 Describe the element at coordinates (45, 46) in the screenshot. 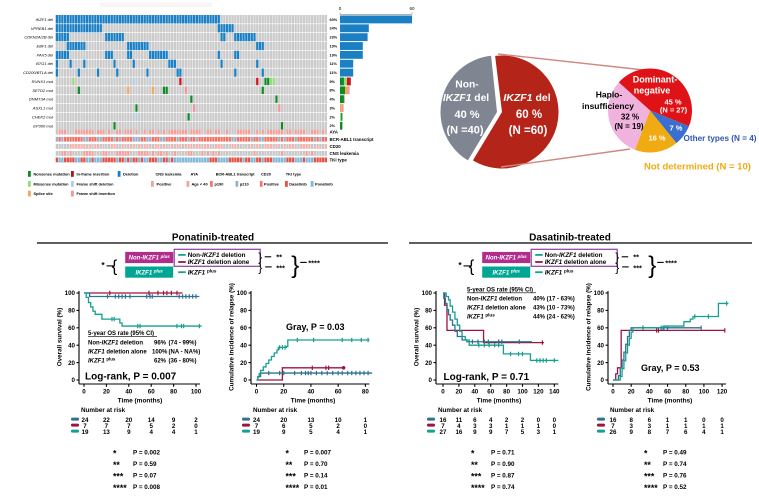

I see `svg-text: EBF1 del` at that location.